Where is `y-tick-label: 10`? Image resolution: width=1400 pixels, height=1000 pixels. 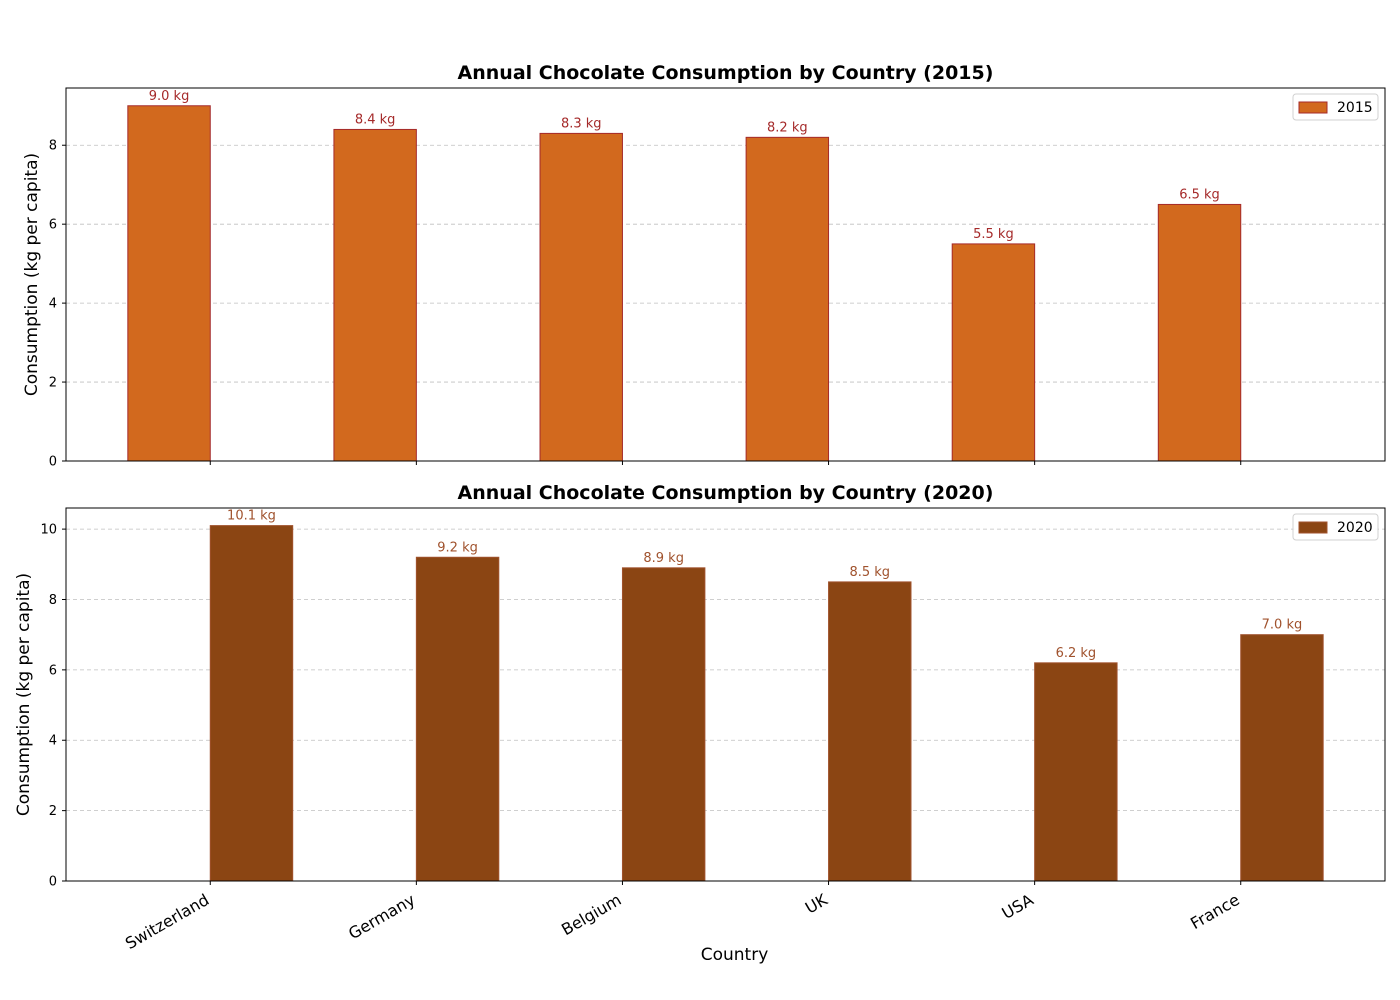 y-tick-label: 10 is located at coordinates (48, 530).